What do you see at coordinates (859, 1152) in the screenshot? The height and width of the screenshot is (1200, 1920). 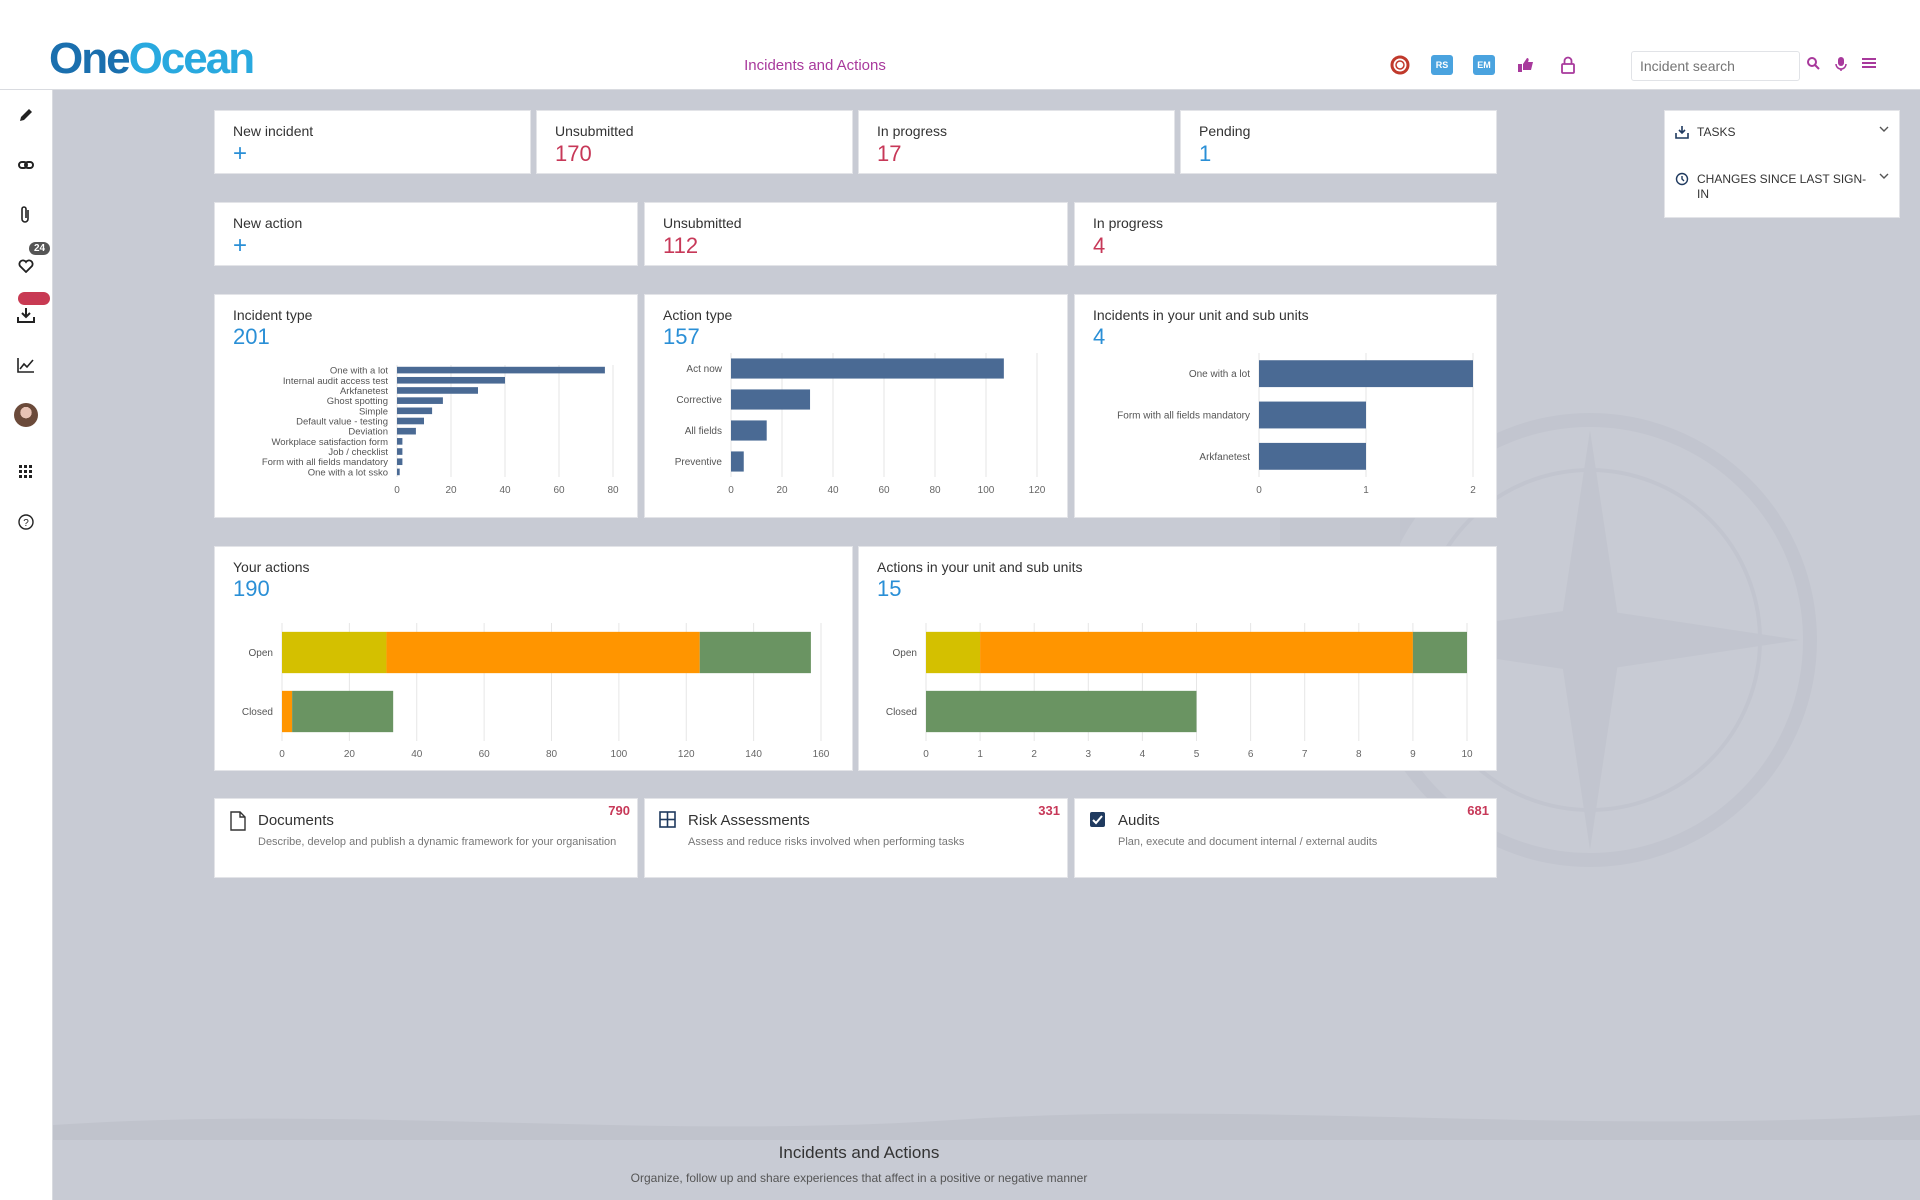 I see `footer-title: Incidents and Actions` at bounding box center [859, 1152].